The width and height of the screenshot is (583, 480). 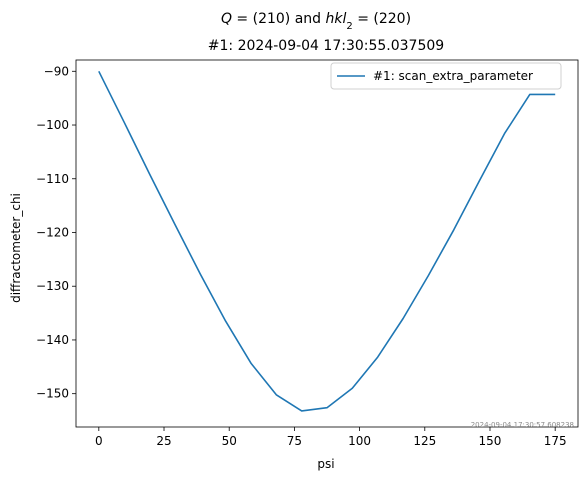 What do you see at coordinates (229, 441) in the screenshot?
I see `x-tick-label: 50` at bounding box center [229, 441].